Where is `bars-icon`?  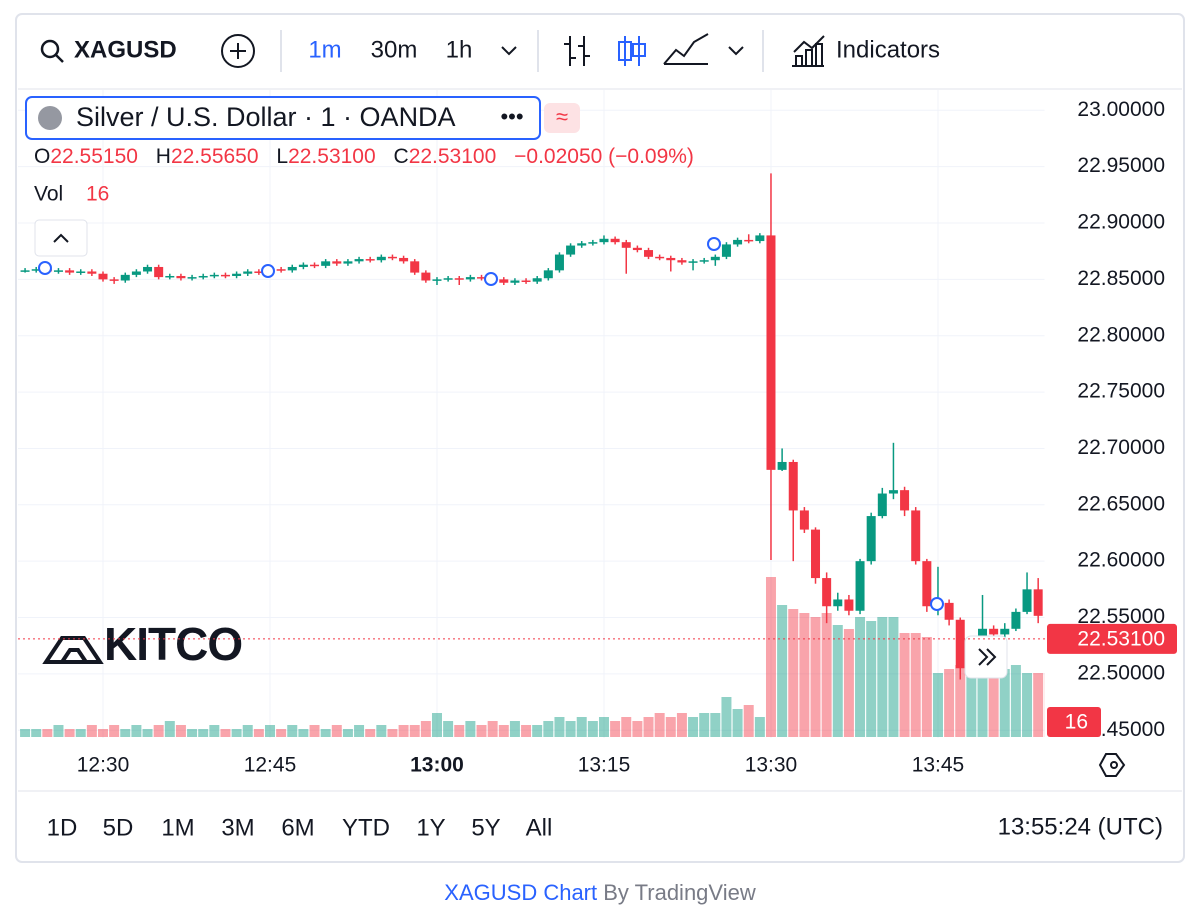
bars-icon is located at coordinates (577, 51).